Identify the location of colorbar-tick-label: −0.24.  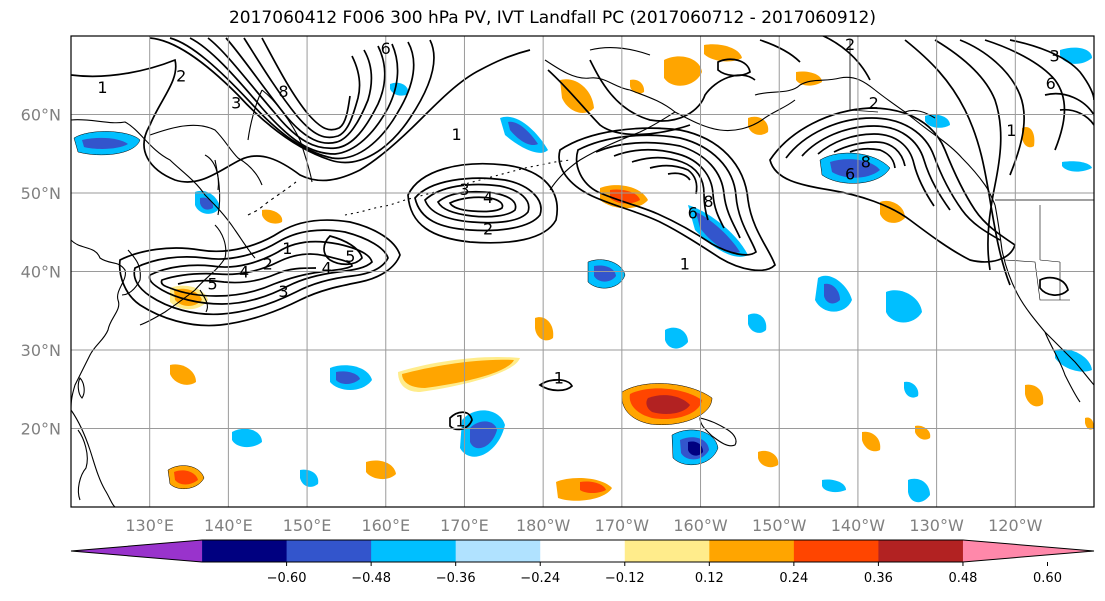
(540, 578).